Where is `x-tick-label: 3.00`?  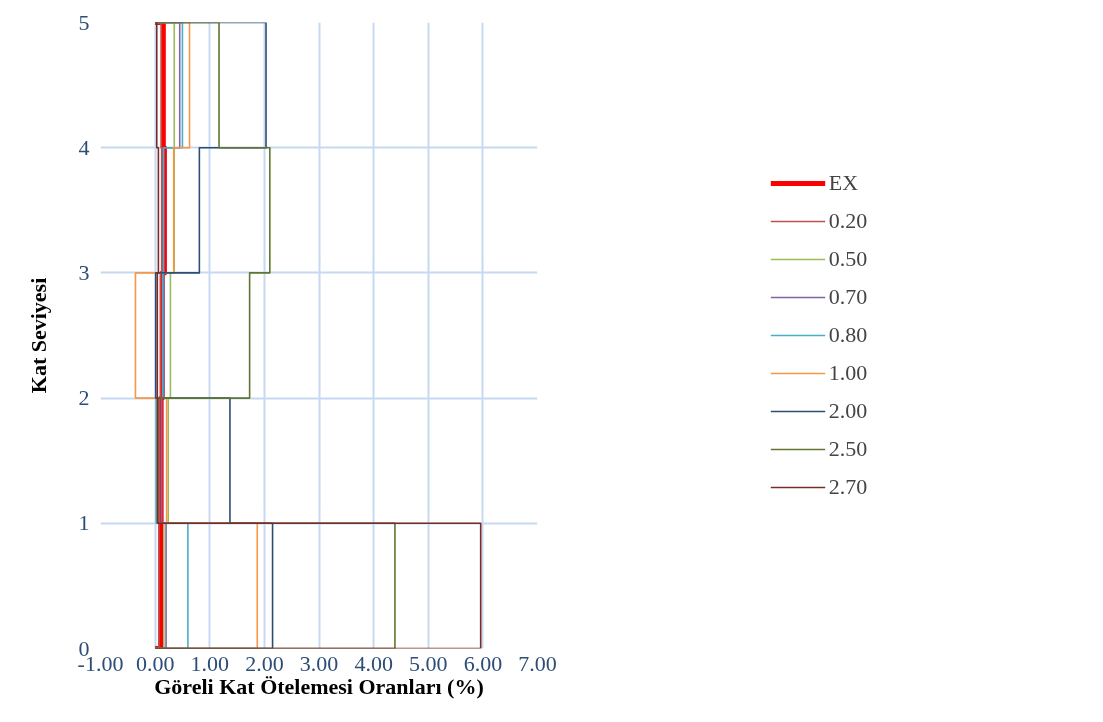
x-tick-label: 3.00 is located at coordinates (319, 663).